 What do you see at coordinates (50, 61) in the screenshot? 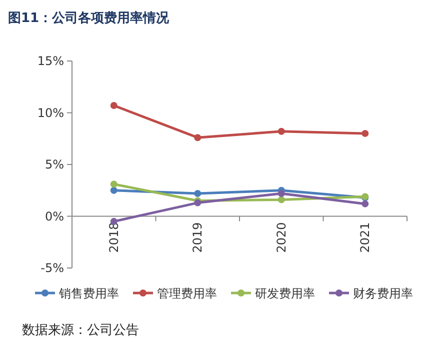
I see `y-tick-label: 15%` at bounding box center [50, 61].